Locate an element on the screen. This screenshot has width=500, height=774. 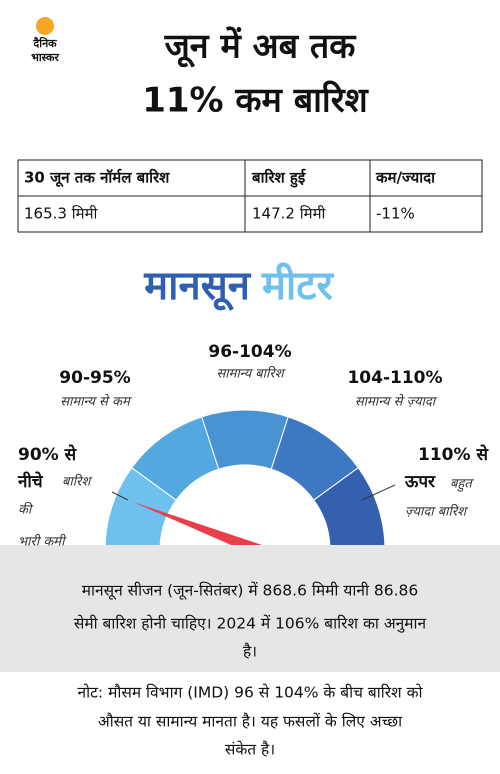
segment-range: 110% से is located at coordinates (453, 454).